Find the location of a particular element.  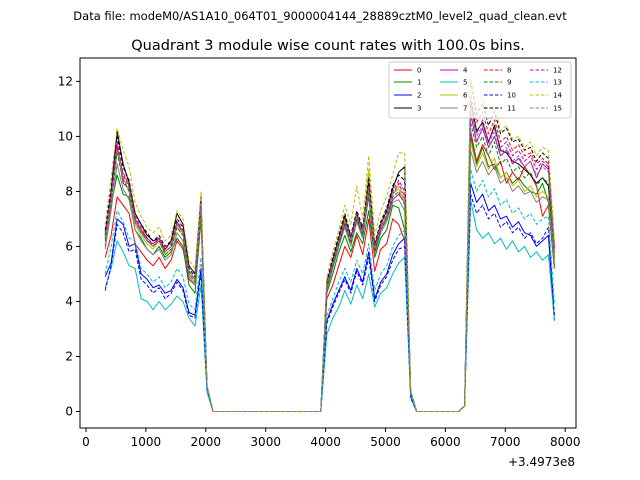

x-tick-label: 8000 is located at coordinates (565, 442).